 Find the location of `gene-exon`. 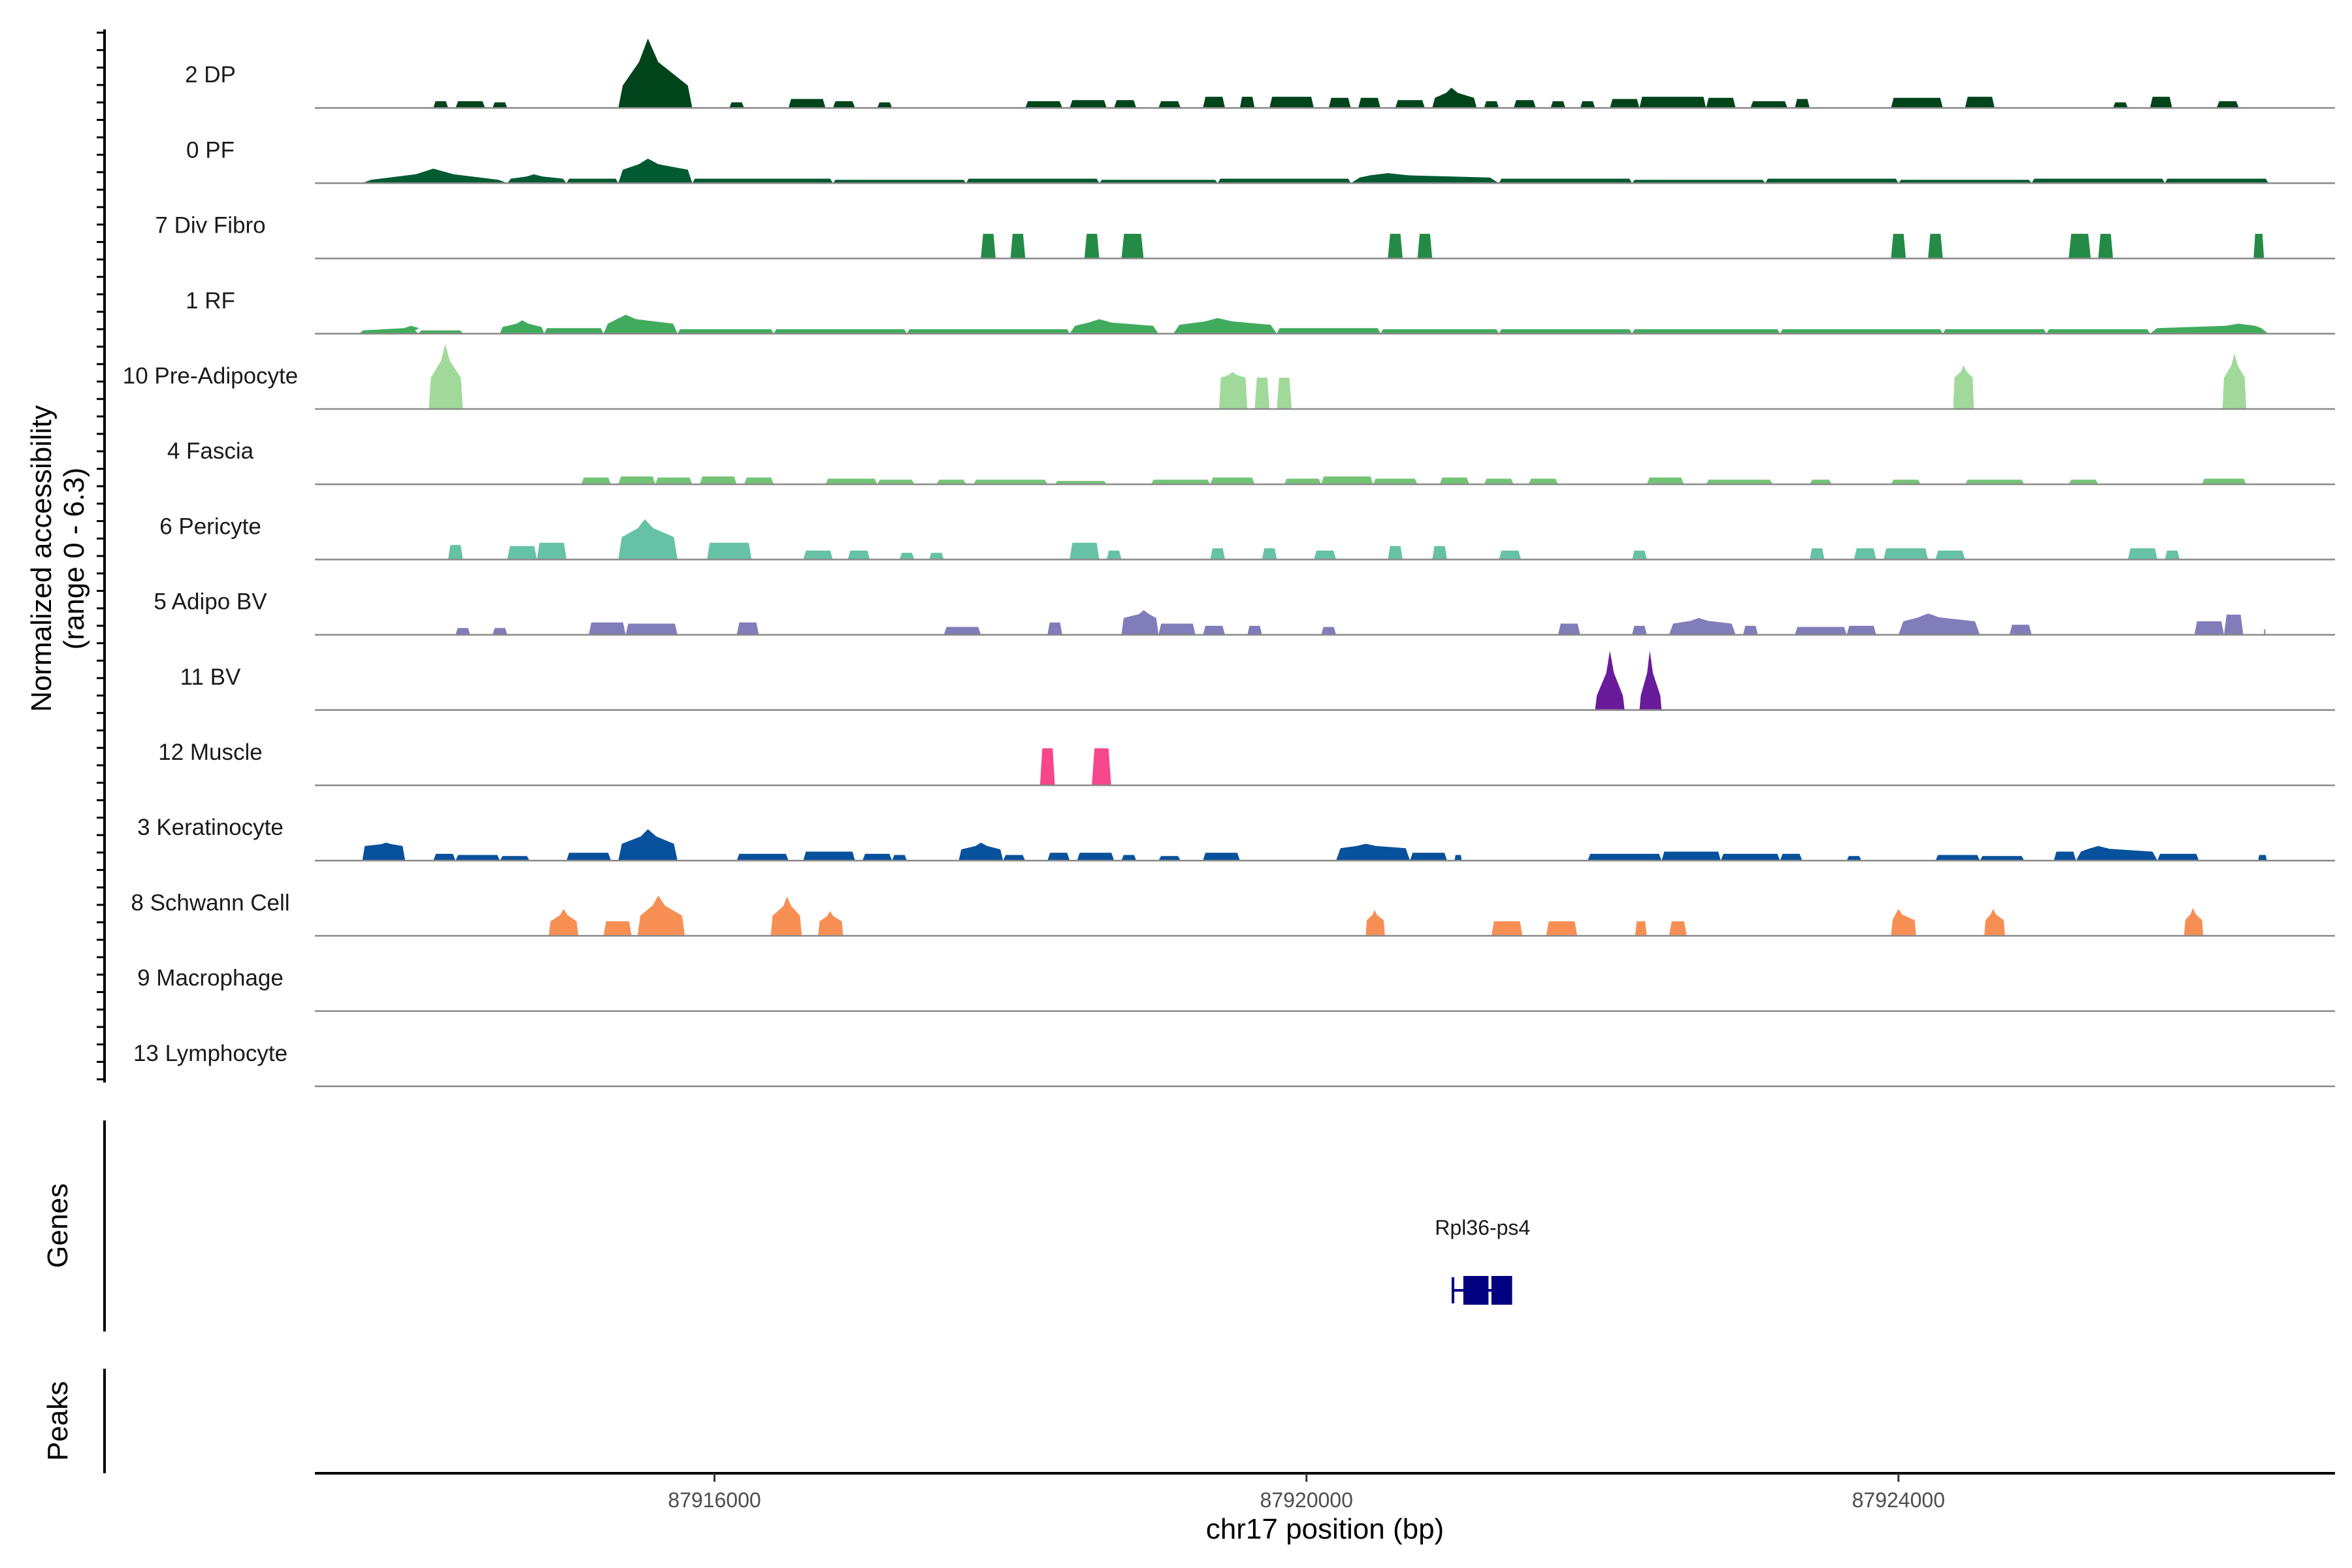

gene-exon is located at coordinates (1476, 1290).